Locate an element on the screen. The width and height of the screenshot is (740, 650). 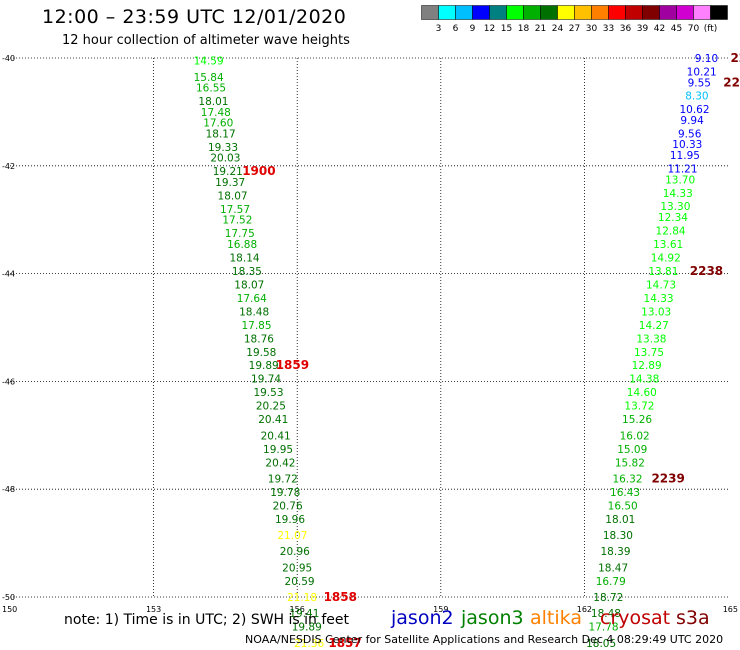
x-tick-label: 156 is located at coordinates (297, 609).